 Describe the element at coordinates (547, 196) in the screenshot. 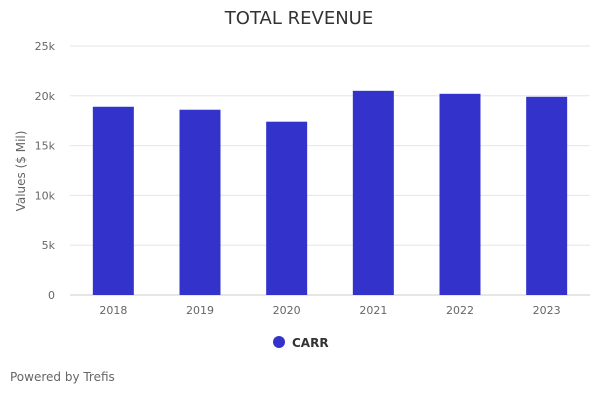

I see `bar-2023` at that location.